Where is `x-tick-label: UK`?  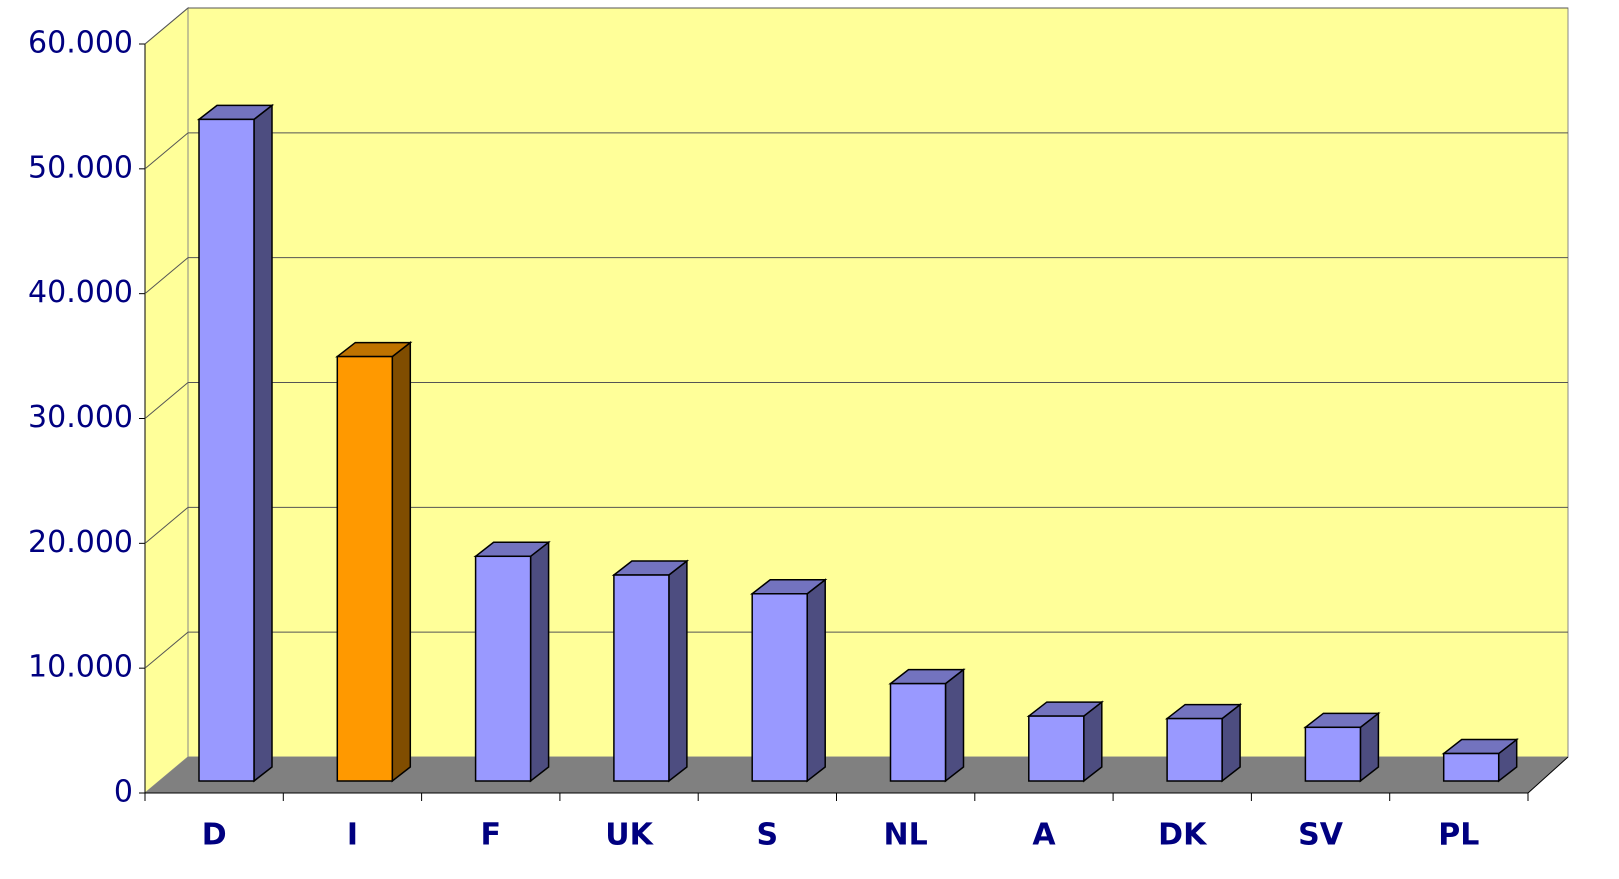
x-tick-label: UK is located at coordinates (629, 835).